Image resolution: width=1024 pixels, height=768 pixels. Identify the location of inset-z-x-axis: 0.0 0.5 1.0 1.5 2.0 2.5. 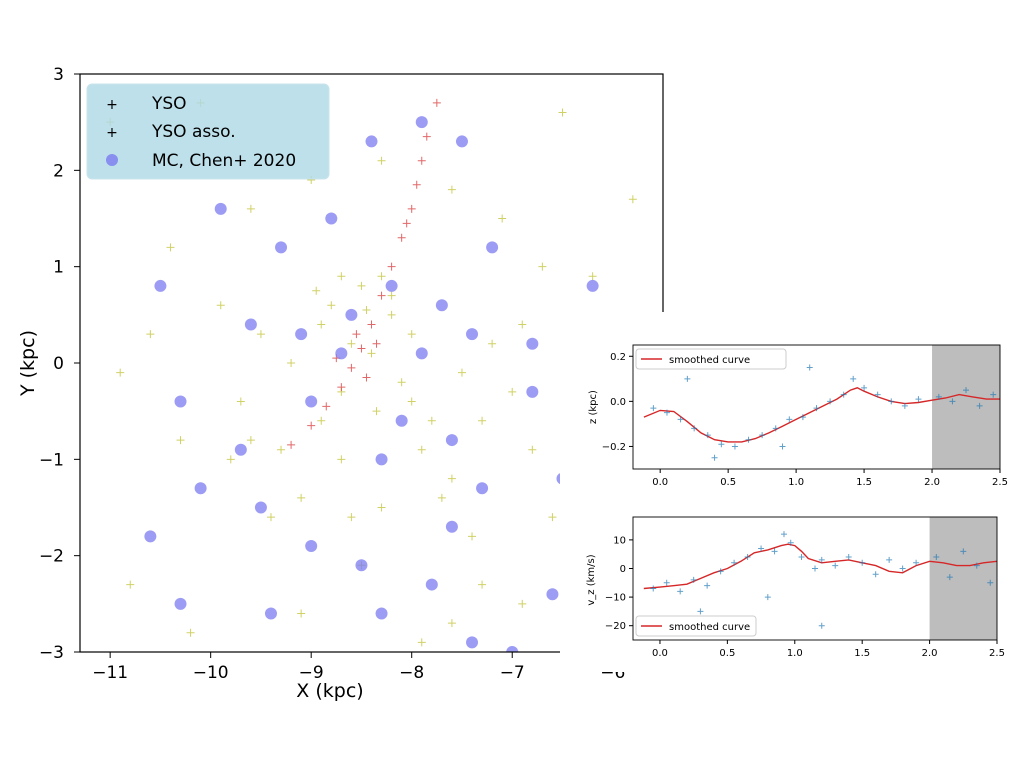
(830, 478).